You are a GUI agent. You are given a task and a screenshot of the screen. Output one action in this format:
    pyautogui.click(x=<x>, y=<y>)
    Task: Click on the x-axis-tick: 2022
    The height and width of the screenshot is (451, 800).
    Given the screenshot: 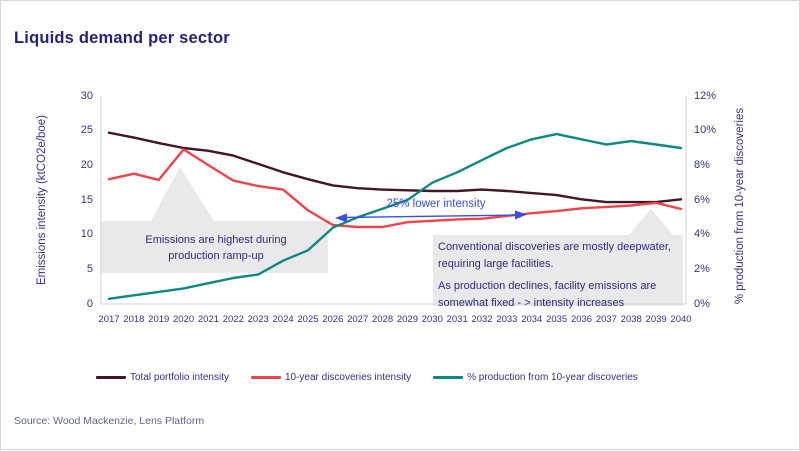 What is the action you would take?
    pyautogui.click(x=233, y=319)
    